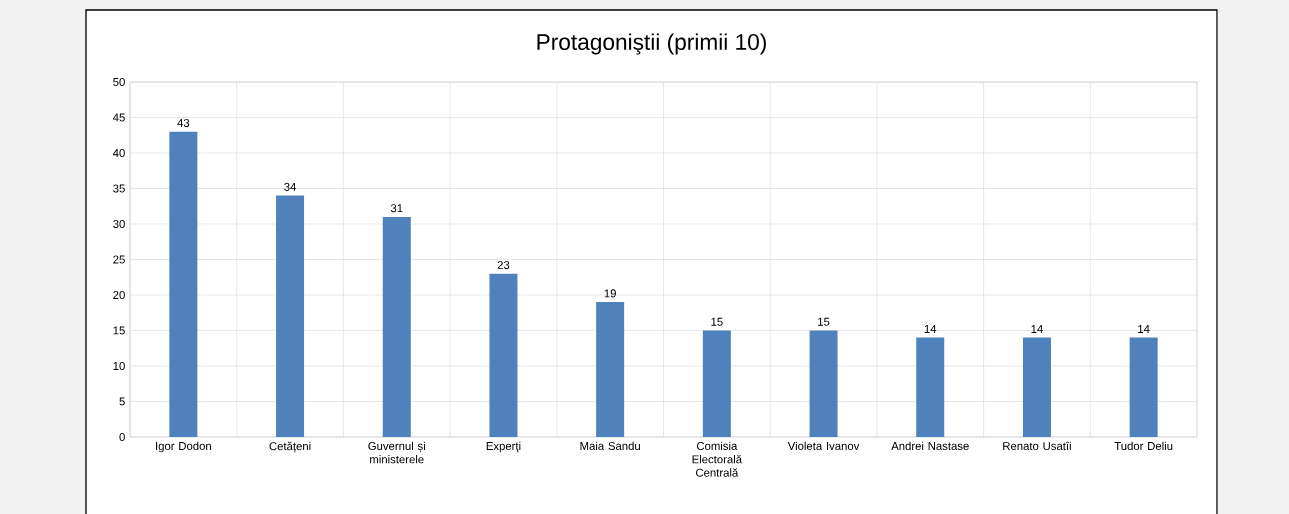 This screenshot has height=514, width=1289. What do you see at coordinates (823, 446) in the screenshot?
I see `x-tick-label: Violeta Ivanov` at bounding box center [823, 446].